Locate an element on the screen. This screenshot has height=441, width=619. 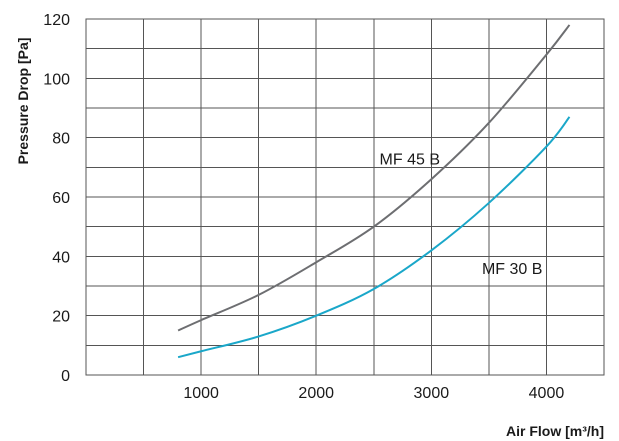
y-tick-labels: 0 20 40 60 80 100 120 is located at coordinates (56, 198).